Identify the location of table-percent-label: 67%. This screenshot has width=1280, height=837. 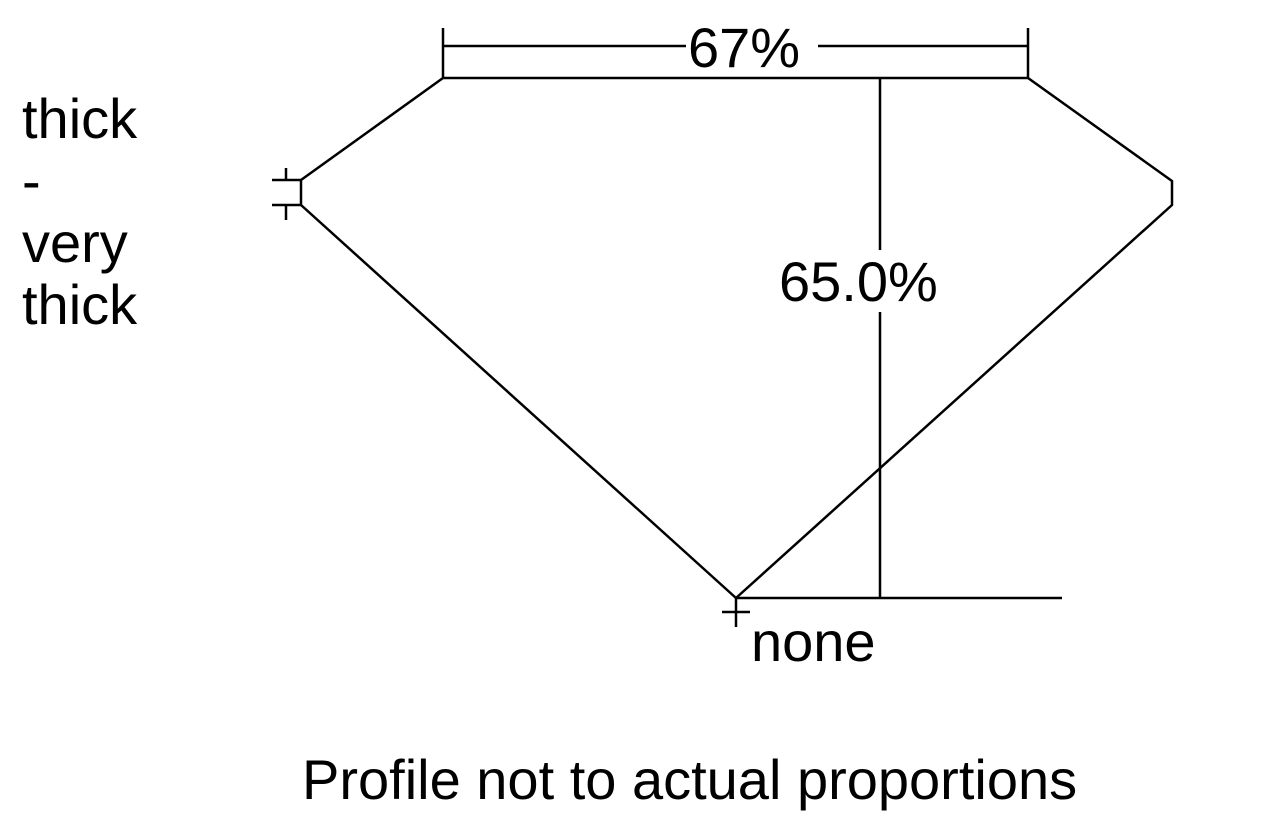
(744, 47).